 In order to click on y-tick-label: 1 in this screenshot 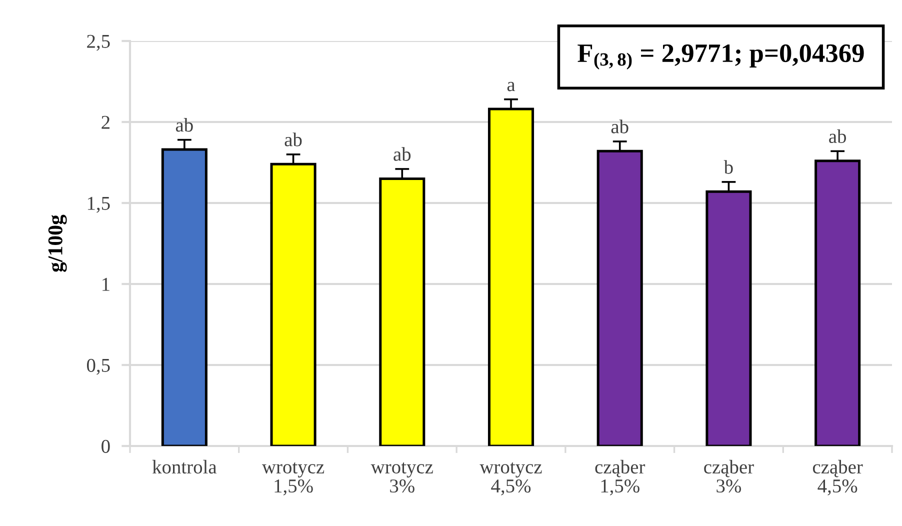, I will do `click(106, 284)`.